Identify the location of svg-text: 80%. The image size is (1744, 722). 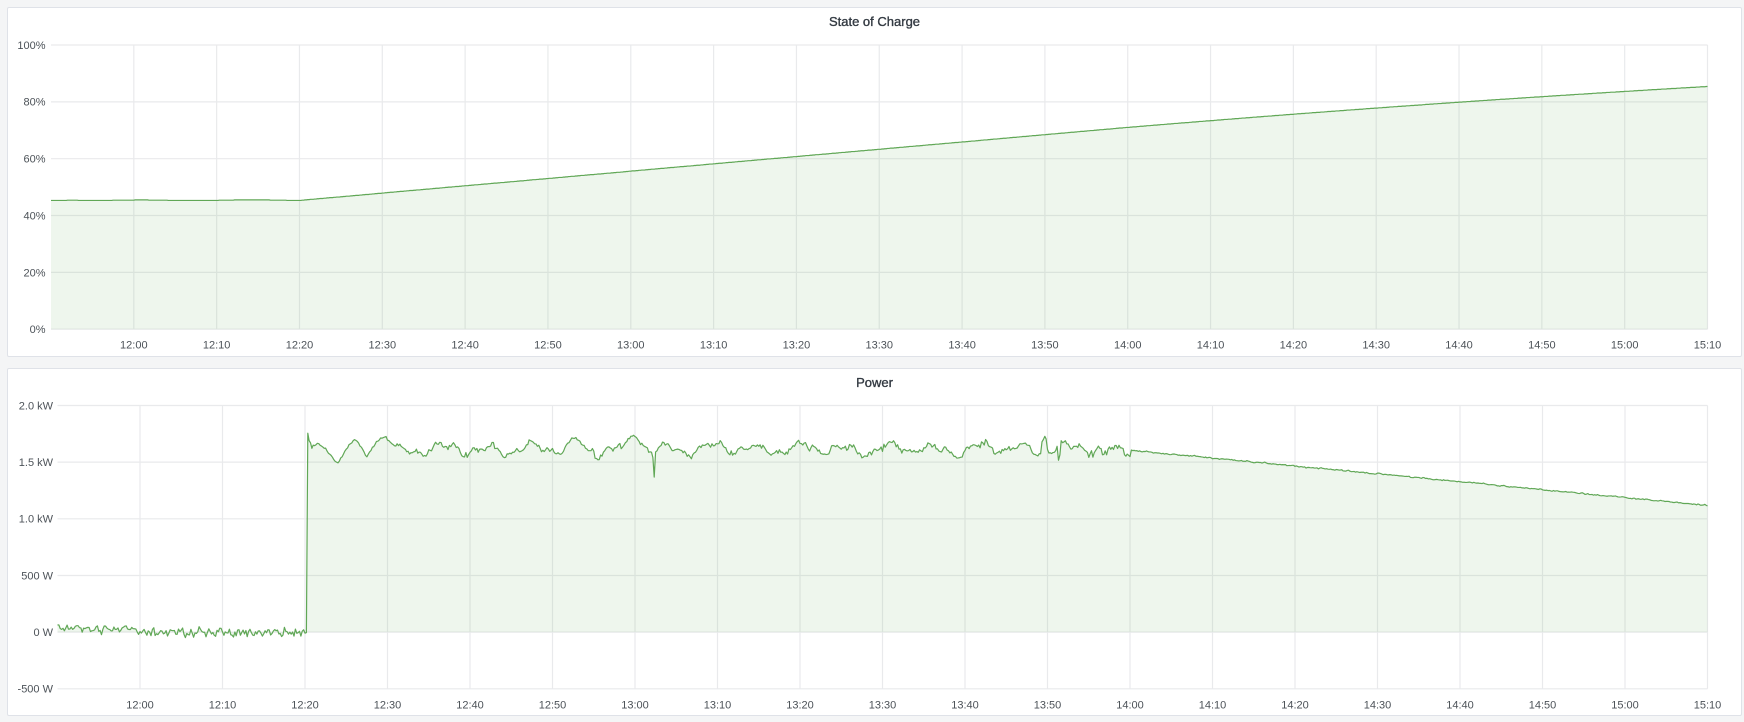
(34, 103).